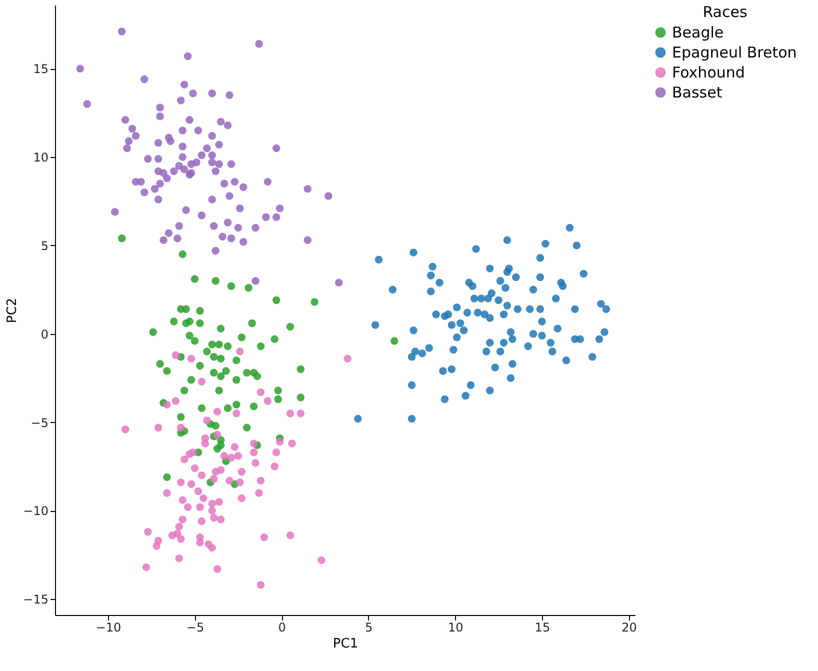  I want to click on x-tick-label: 5, so click(369, 627).